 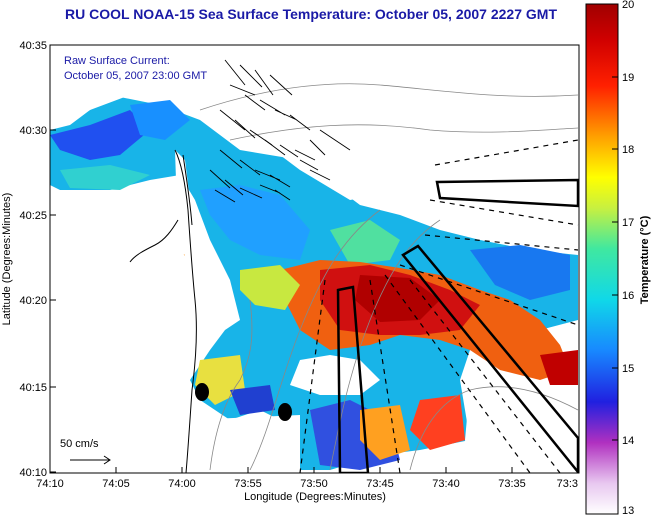 What do you see at coordinates (33, 473) in the screenshot?
I see `y-tick-label: 40:10` at bounding box center [33, 473].